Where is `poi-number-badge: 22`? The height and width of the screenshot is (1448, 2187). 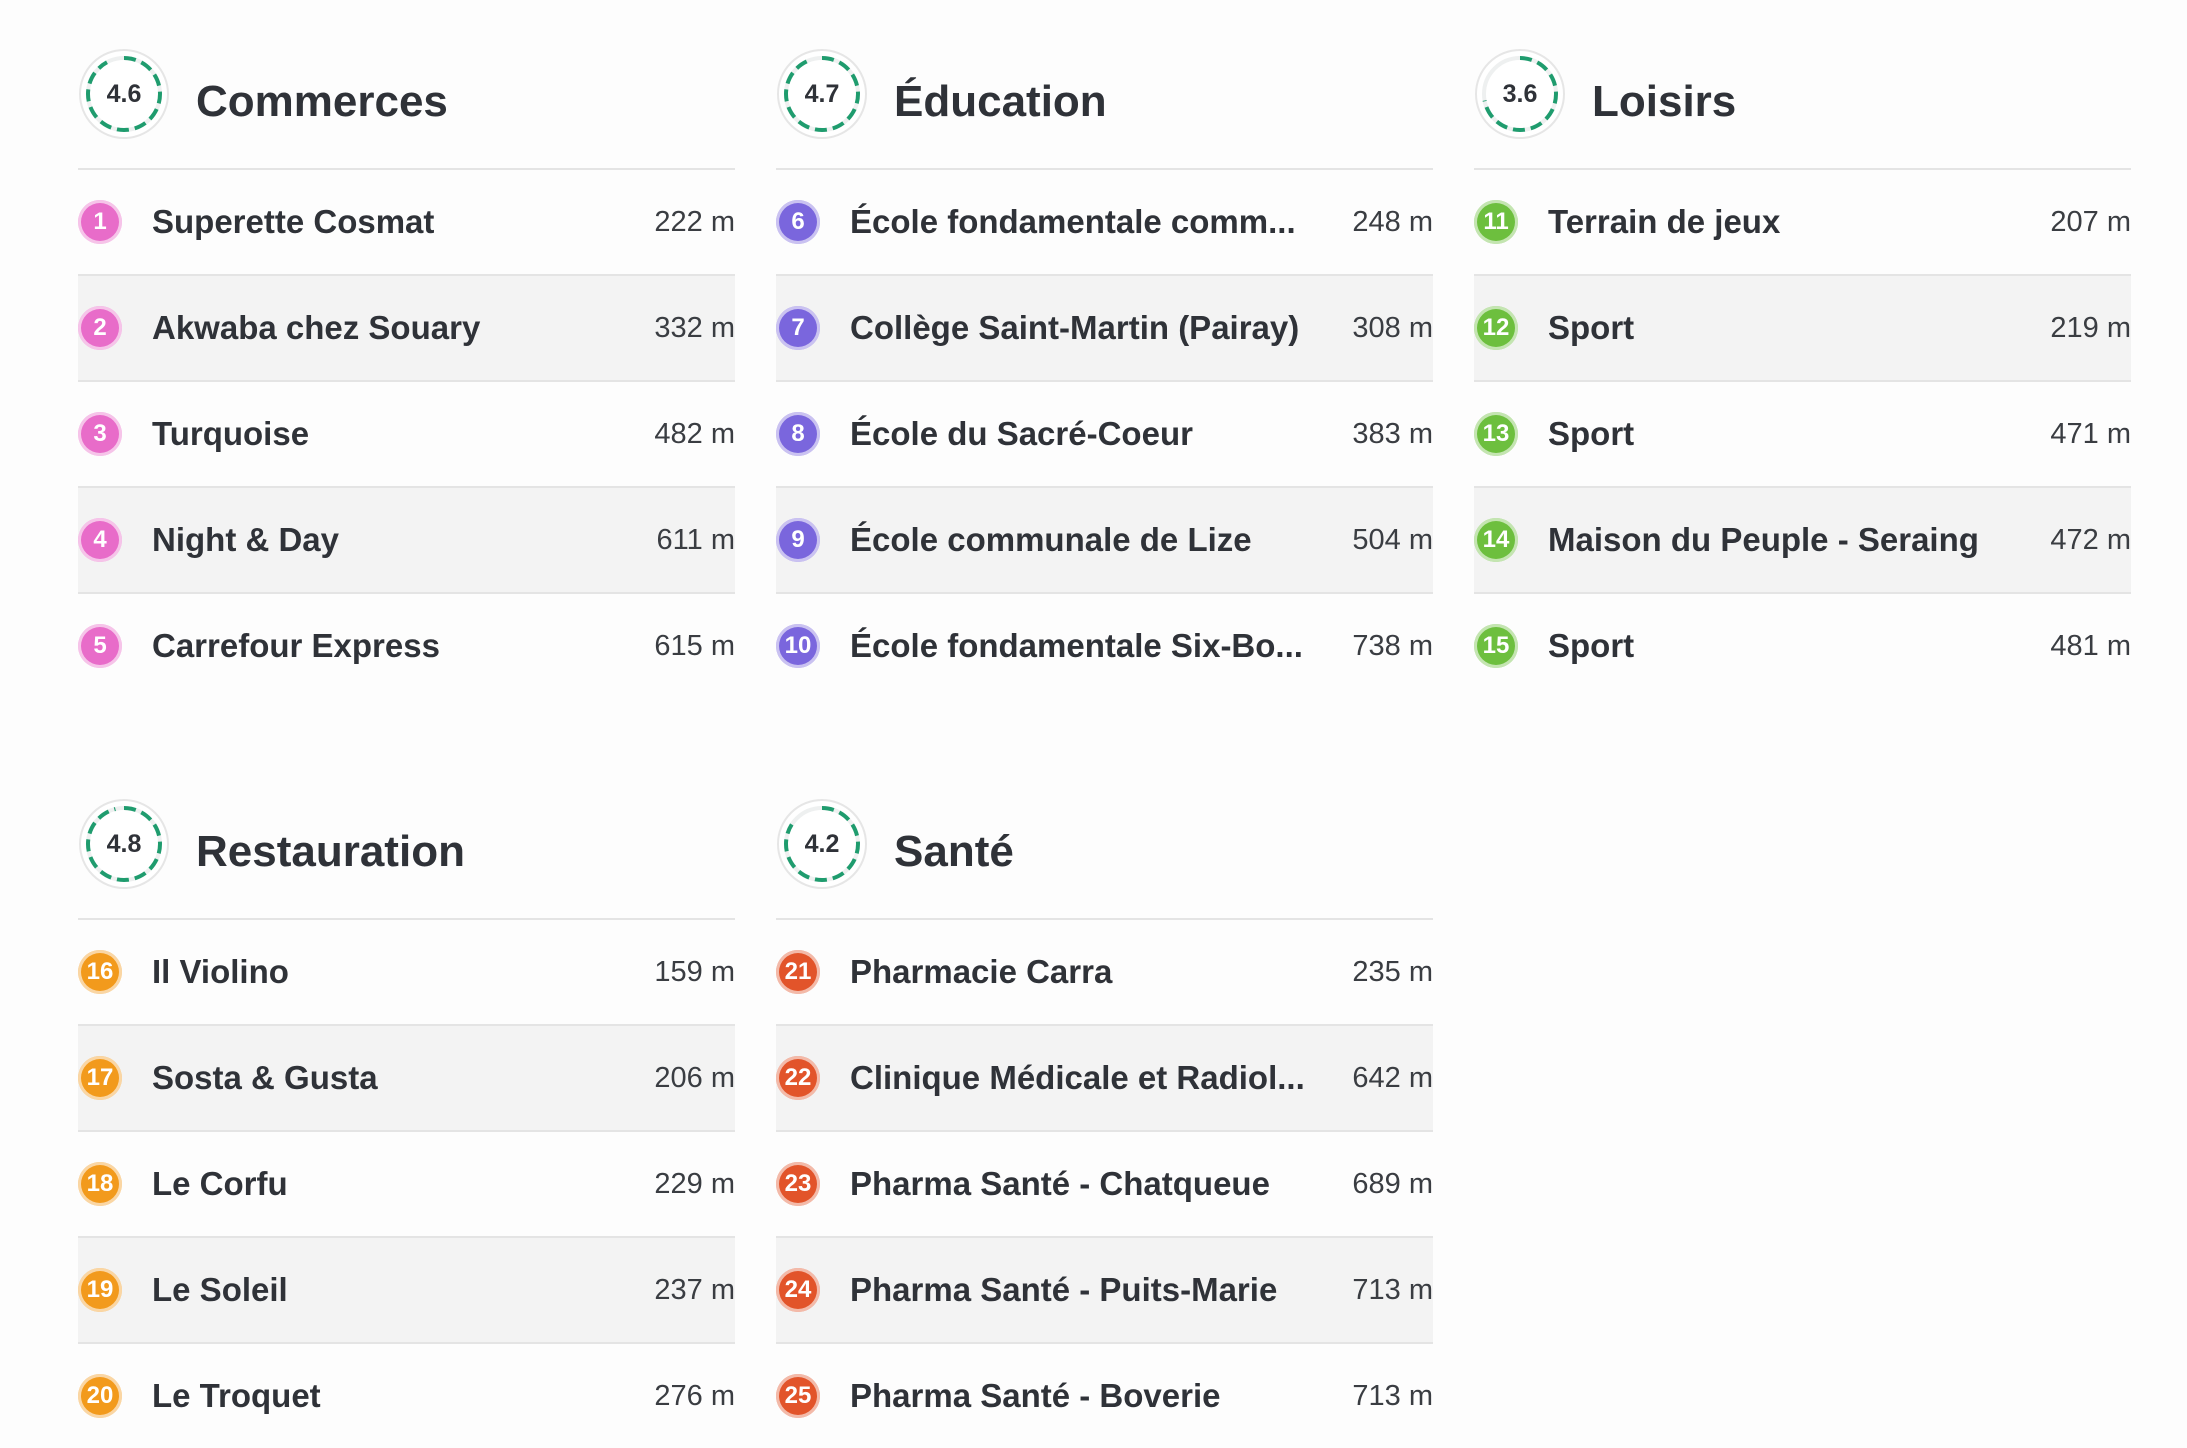
poi-number-badge: 22 is located at coordinates (798, 1078).